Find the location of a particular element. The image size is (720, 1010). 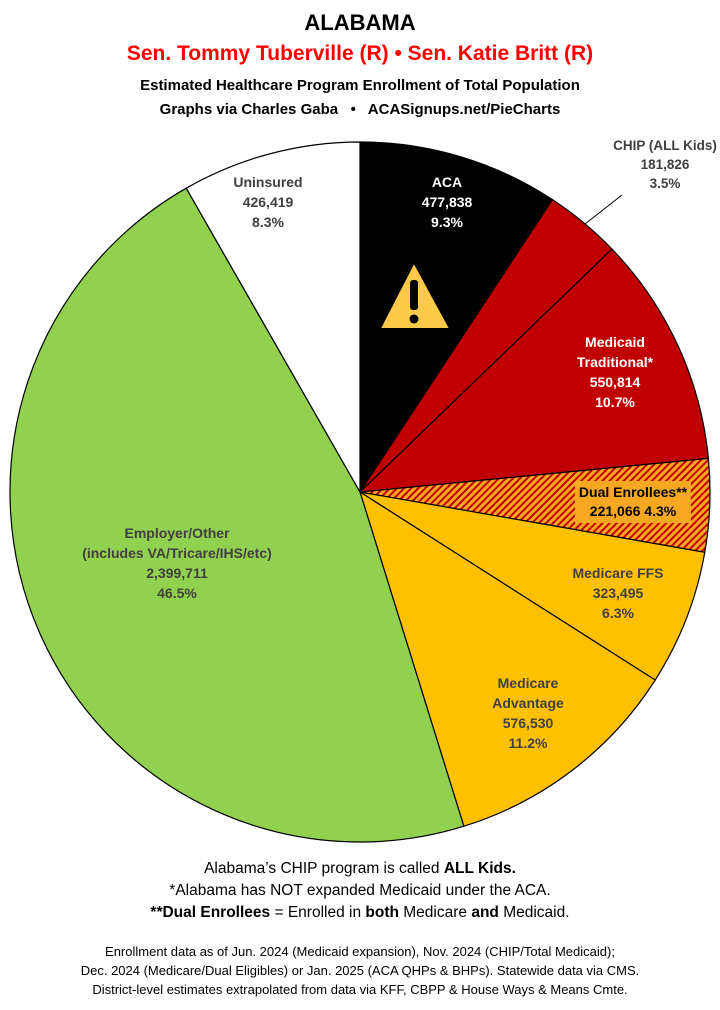

label-name: Uninsured is located at coordinates (268, 182).